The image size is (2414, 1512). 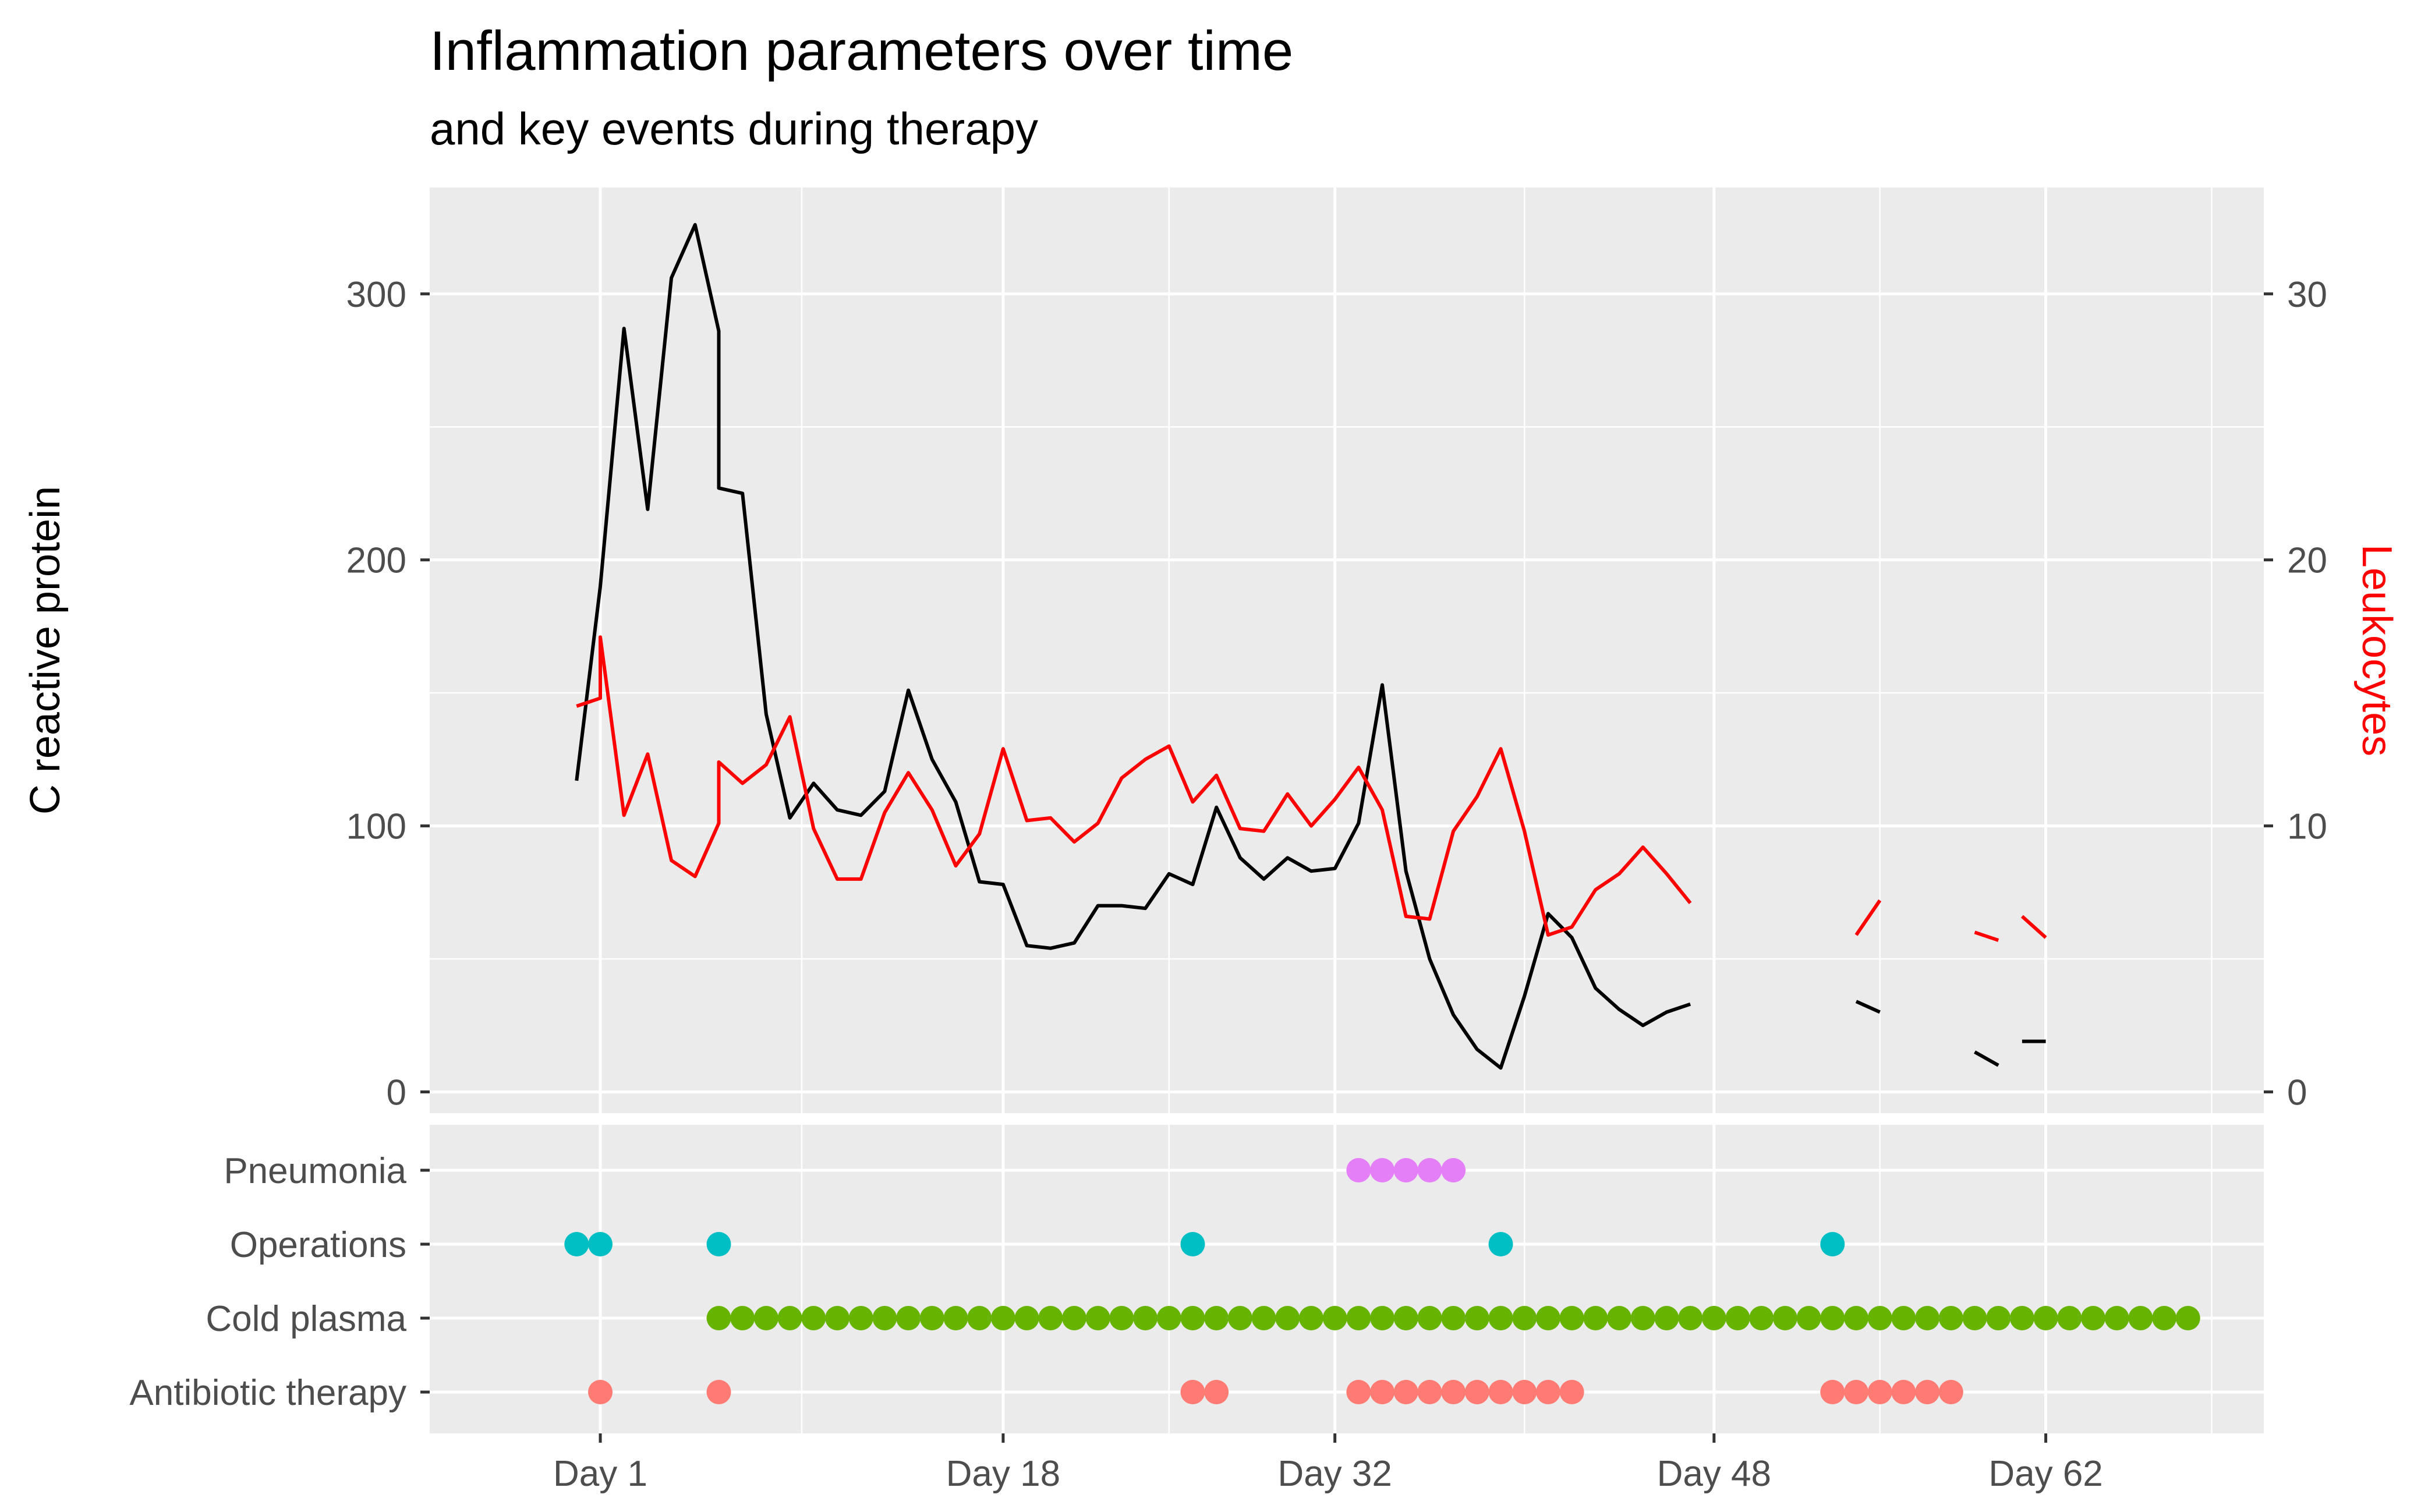 I want to click on y-tick-label-left: 100, so click(x=376, y=827).